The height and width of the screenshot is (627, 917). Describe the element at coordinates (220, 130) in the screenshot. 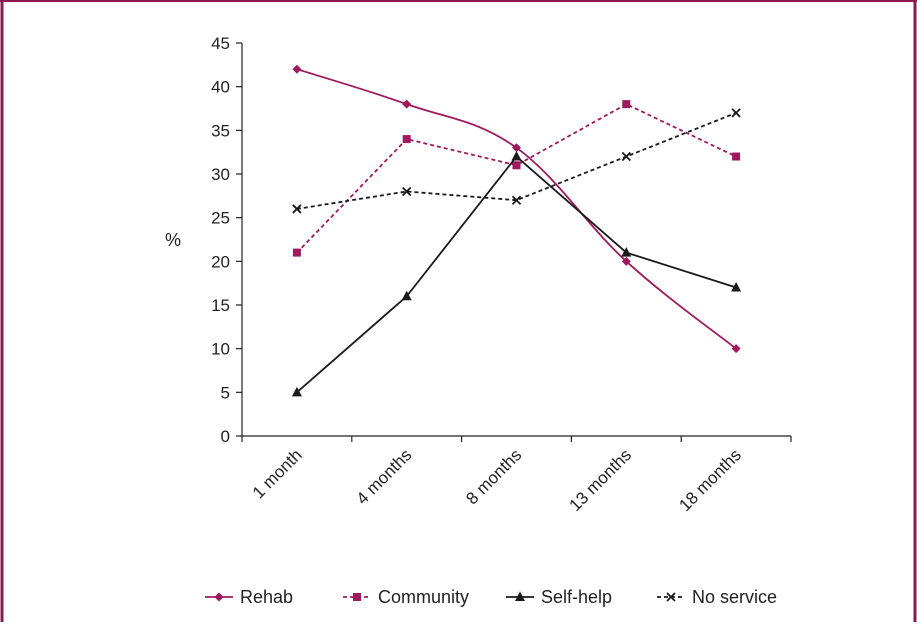

I see `y-tick-label: 35` at that location.